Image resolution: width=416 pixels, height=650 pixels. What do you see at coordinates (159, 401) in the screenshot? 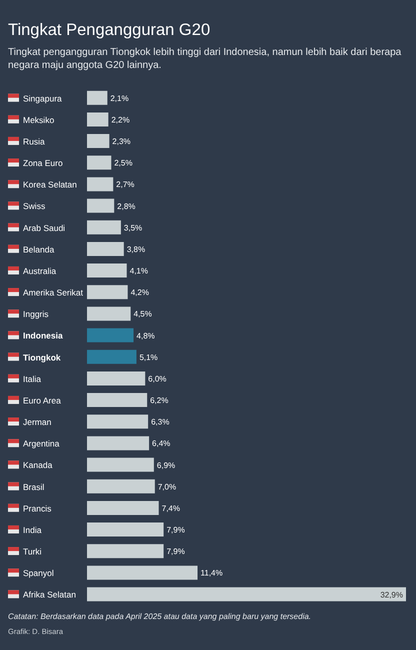
I see `data-label: 6,2%` at bounding box center [159, 401].